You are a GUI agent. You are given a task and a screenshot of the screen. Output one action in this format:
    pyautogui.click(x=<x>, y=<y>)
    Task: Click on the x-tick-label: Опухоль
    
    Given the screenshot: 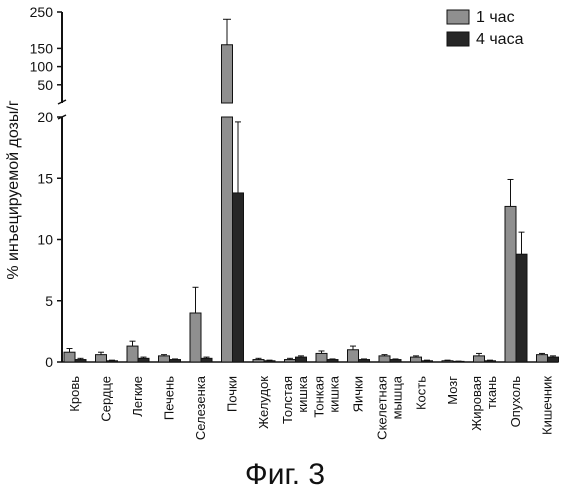 What is the action you would take?
    pyautogui.click(x=515, y=402)
    